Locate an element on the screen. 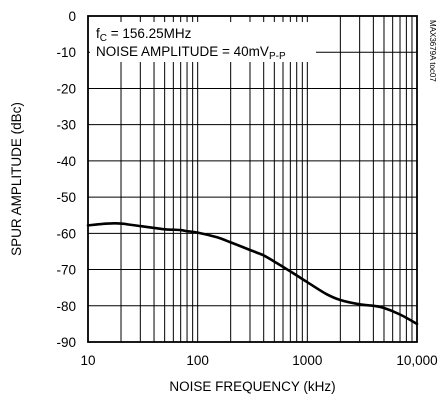  figure-id: MAX3679A toc07 is located at coordinates (432, 51).